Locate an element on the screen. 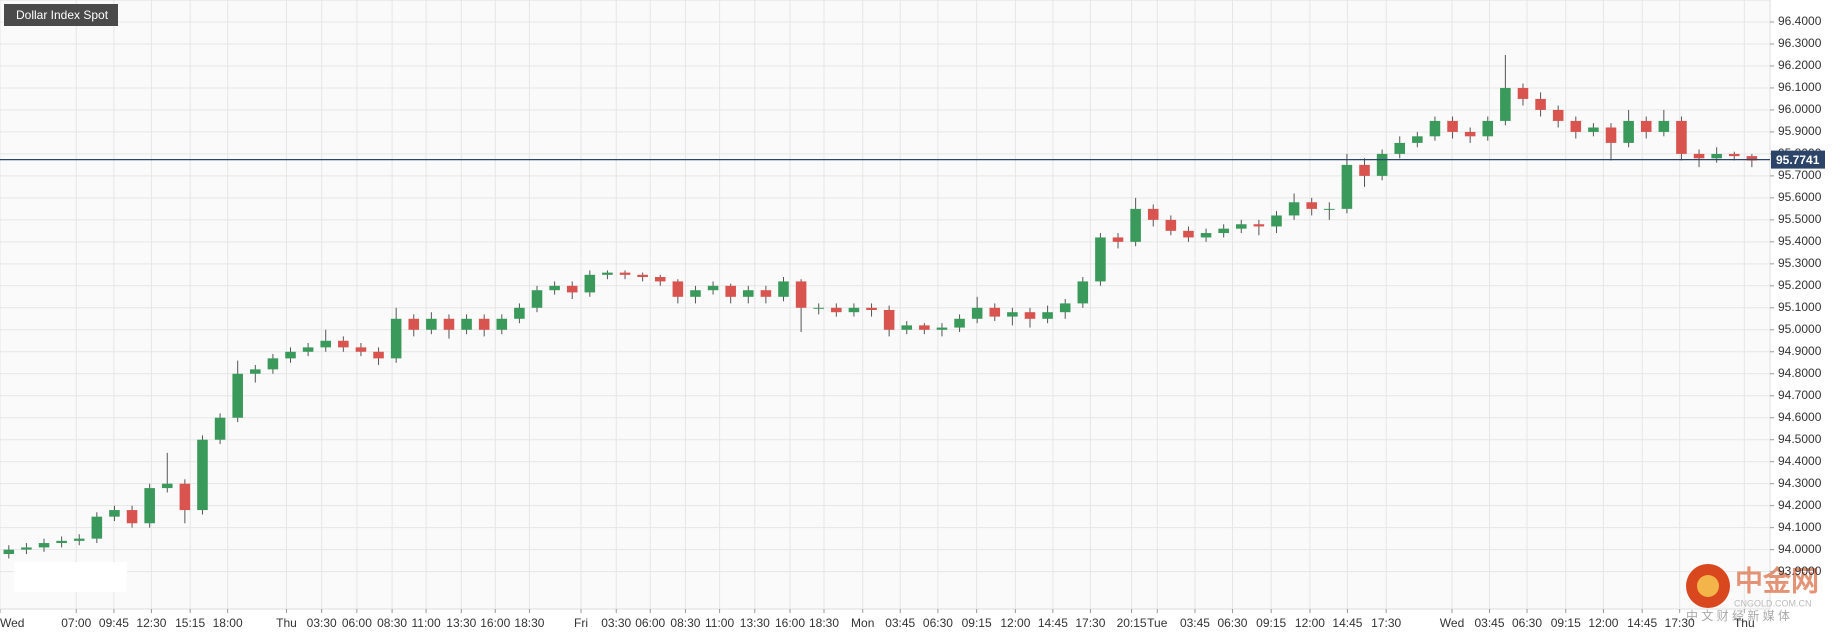 This screenshot has width=1840, height=641. watermark-tagline: 中 文 财 经 新 媒 体 is located at coordinates (1738, 615).